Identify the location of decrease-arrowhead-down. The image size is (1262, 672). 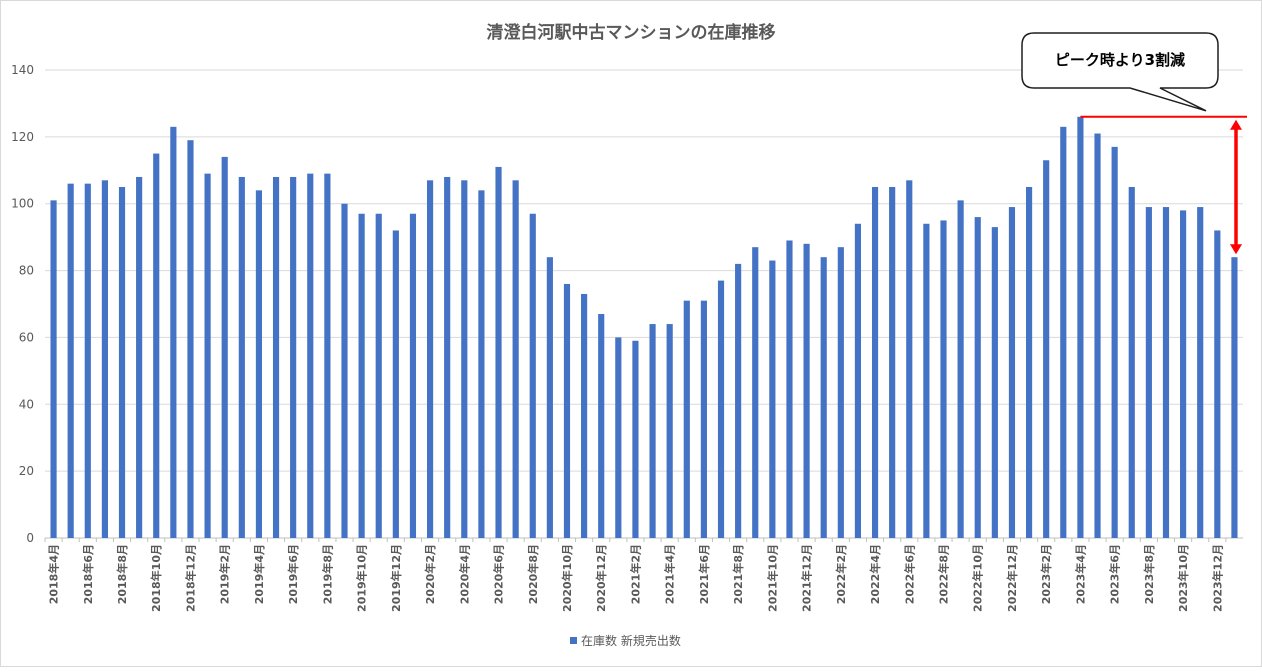
(1236, 249).